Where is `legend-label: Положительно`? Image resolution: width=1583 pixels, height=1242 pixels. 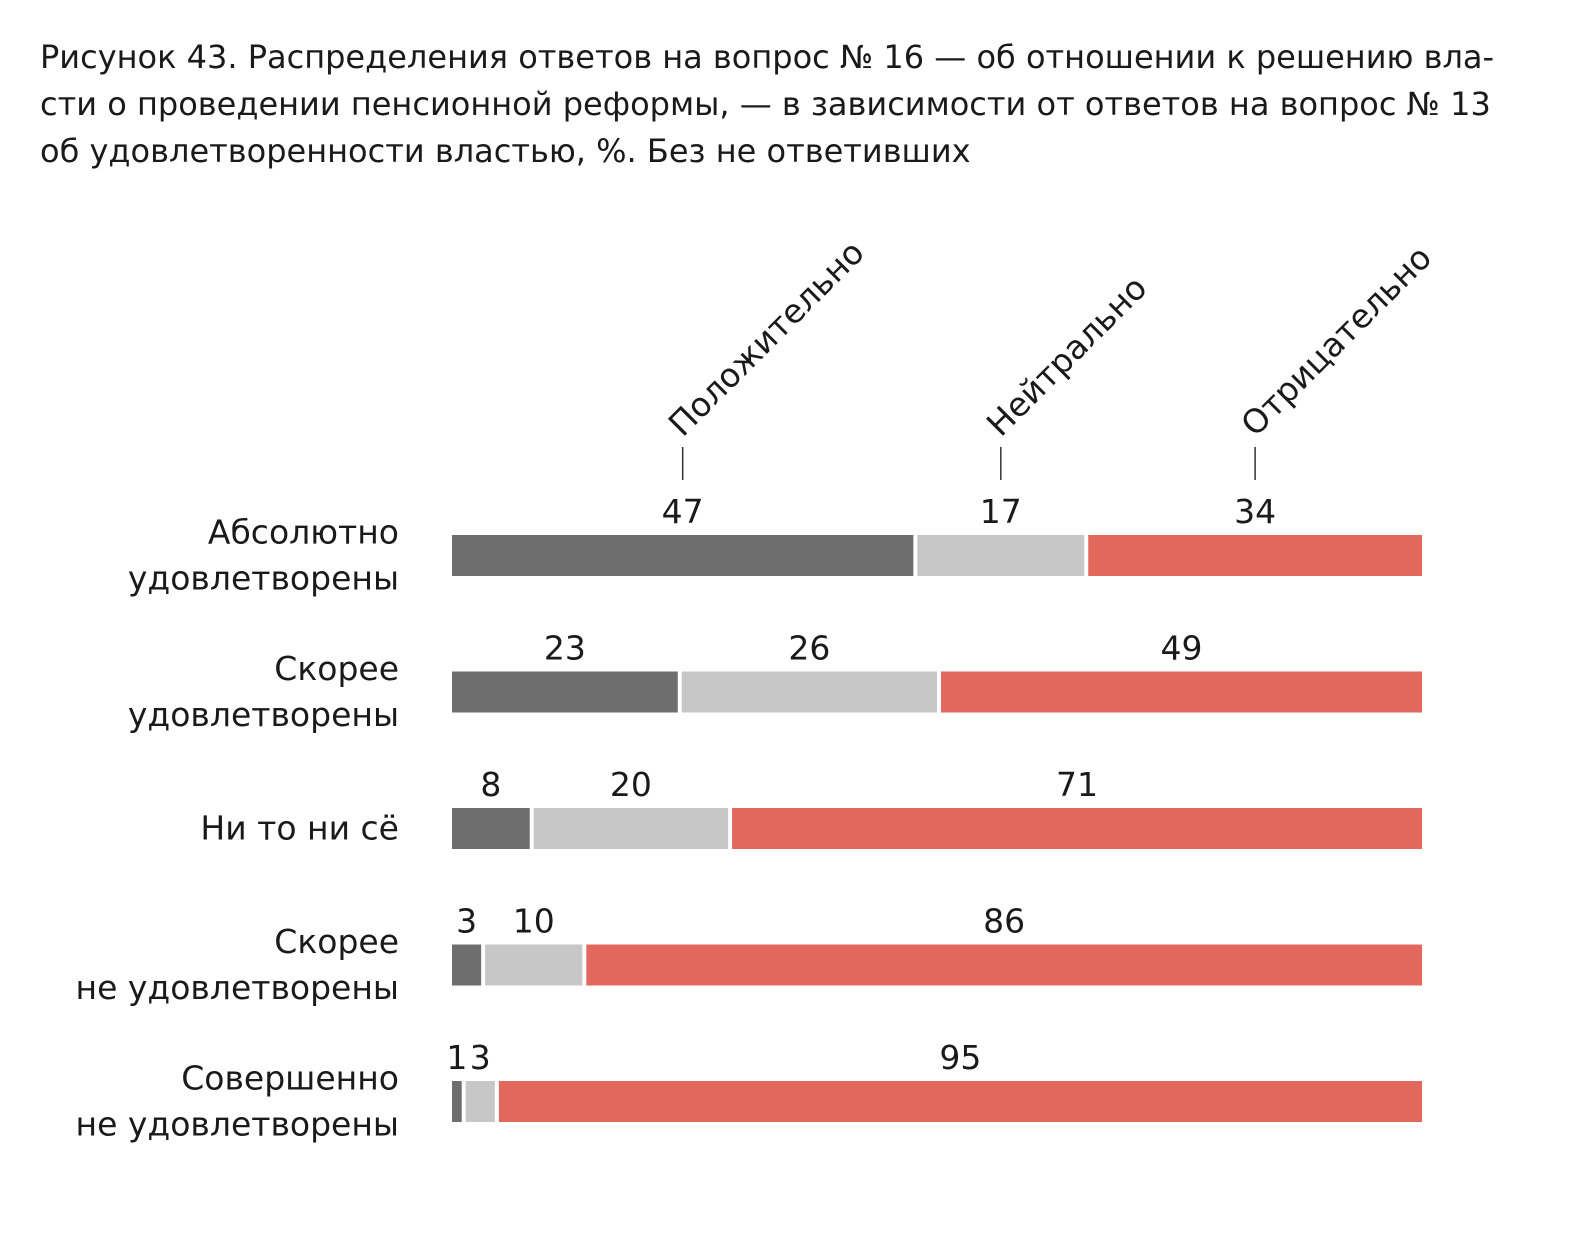 legend-label: Положительно is located at coordinates (766, 338).